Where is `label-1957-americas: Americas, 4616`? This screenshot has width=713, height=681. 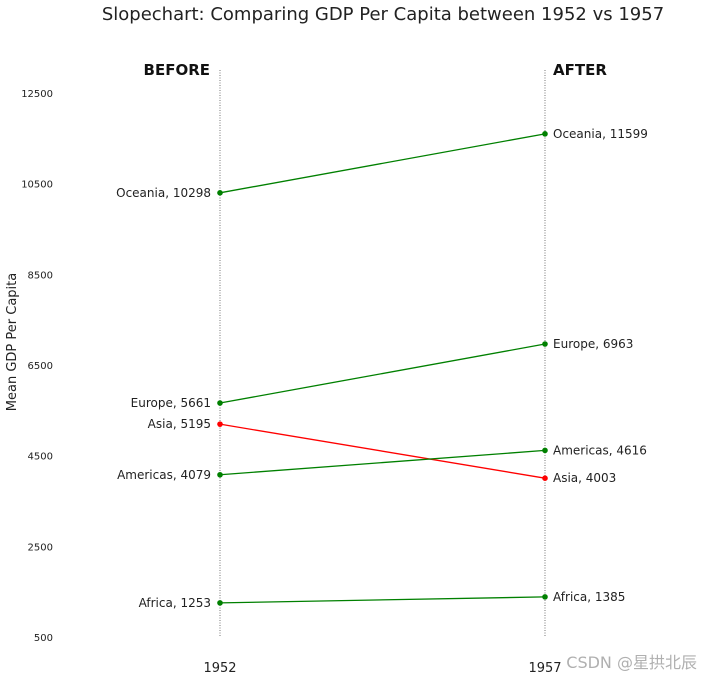
label-1957-americas: Americas, 4616 is located at coordinates (600, 450).